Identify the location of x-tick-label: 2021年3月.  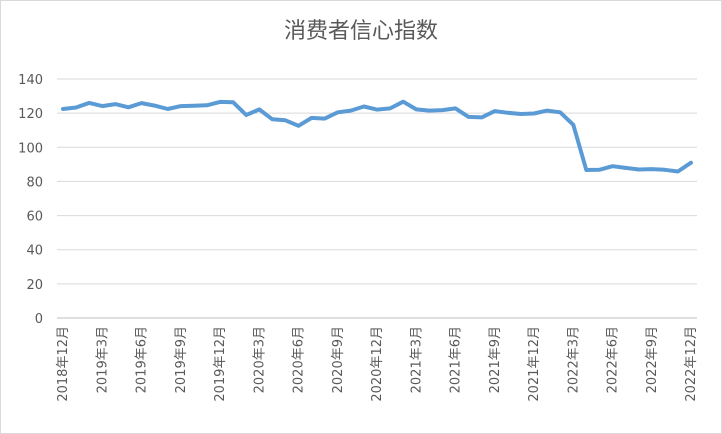
(416, 359).